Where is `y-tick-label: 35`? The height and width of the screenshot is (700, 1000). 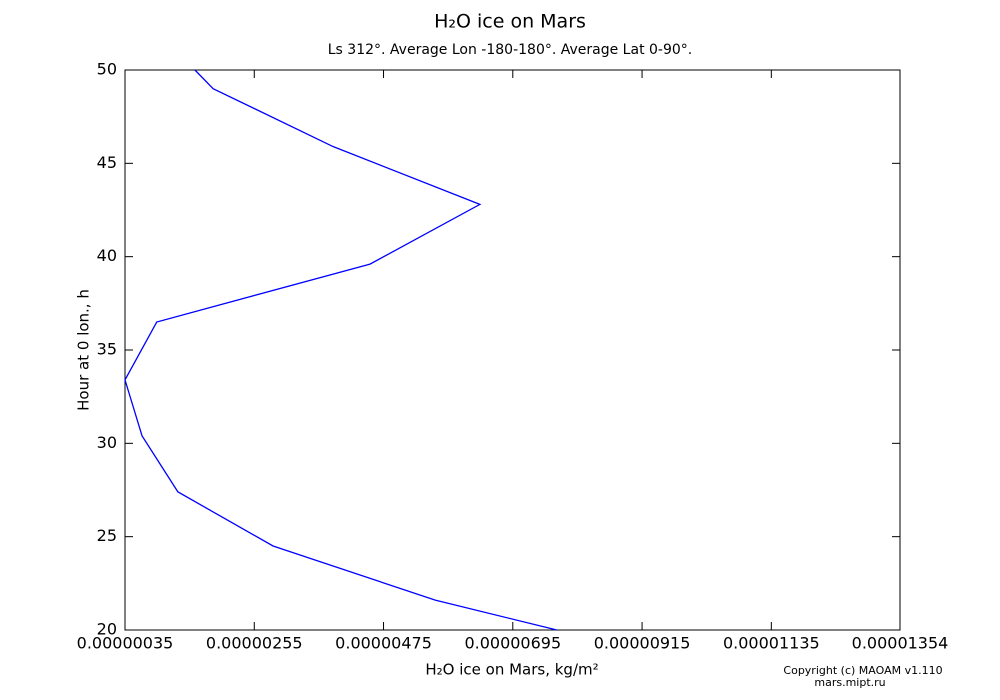 y-tick-label: 35 is located at coordinates (107, 349).